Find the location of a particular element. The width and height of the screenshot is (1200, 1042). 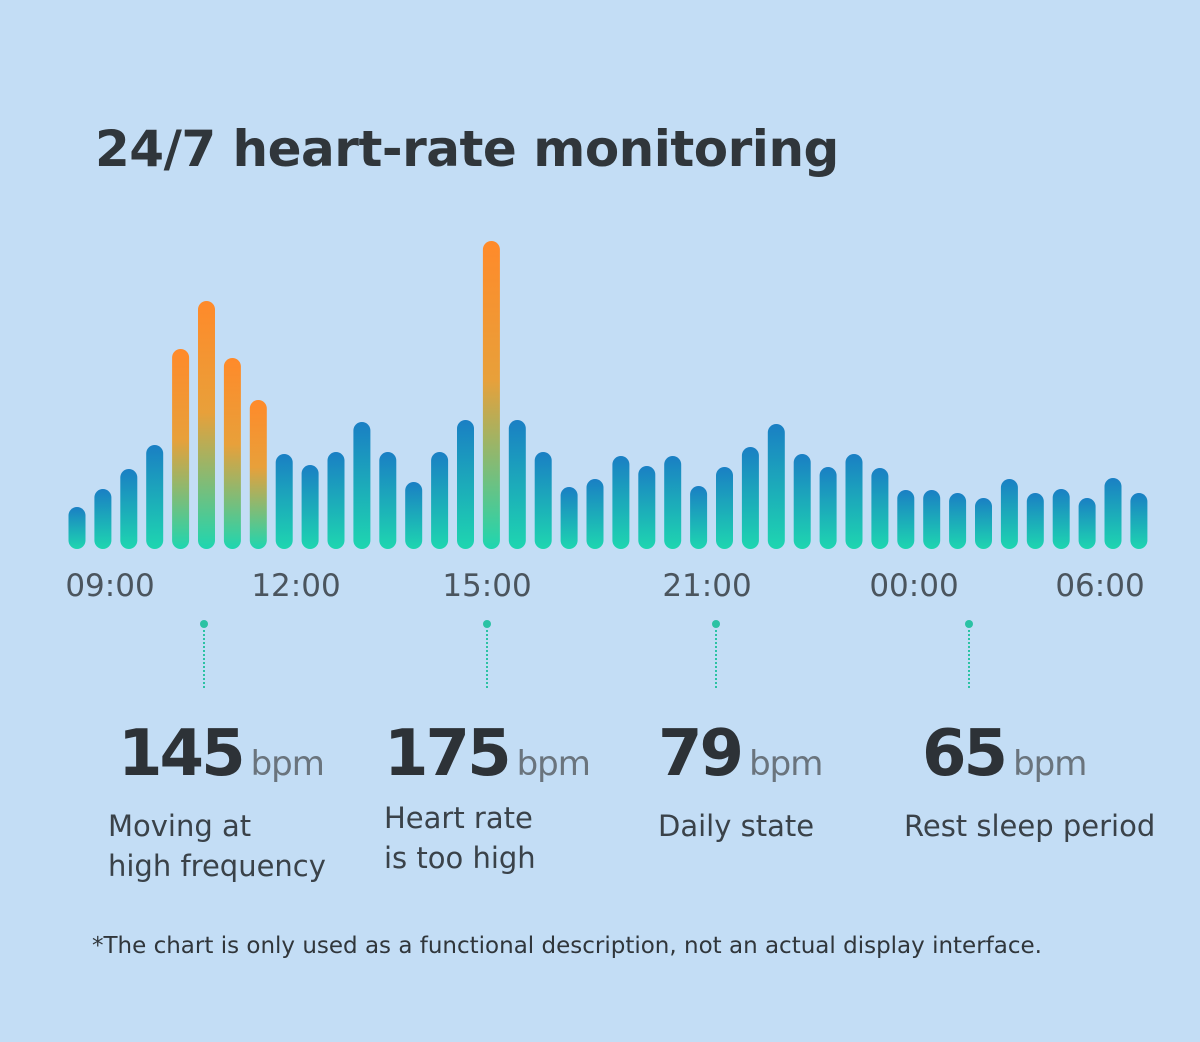

x-tick-label: 00:00 is located at coordinates (914, 586).